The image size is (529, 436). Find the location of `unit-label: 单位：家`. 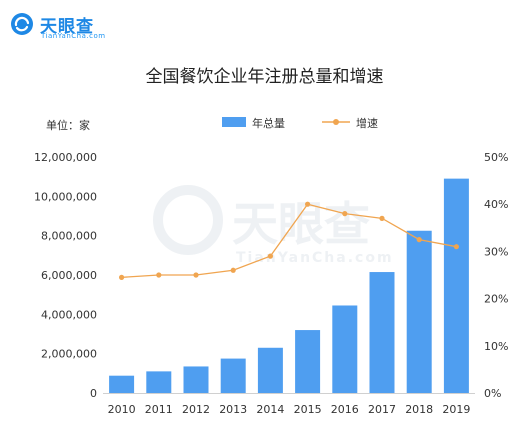

unit-label: 单位：家 is located at coordinates (68, 125).